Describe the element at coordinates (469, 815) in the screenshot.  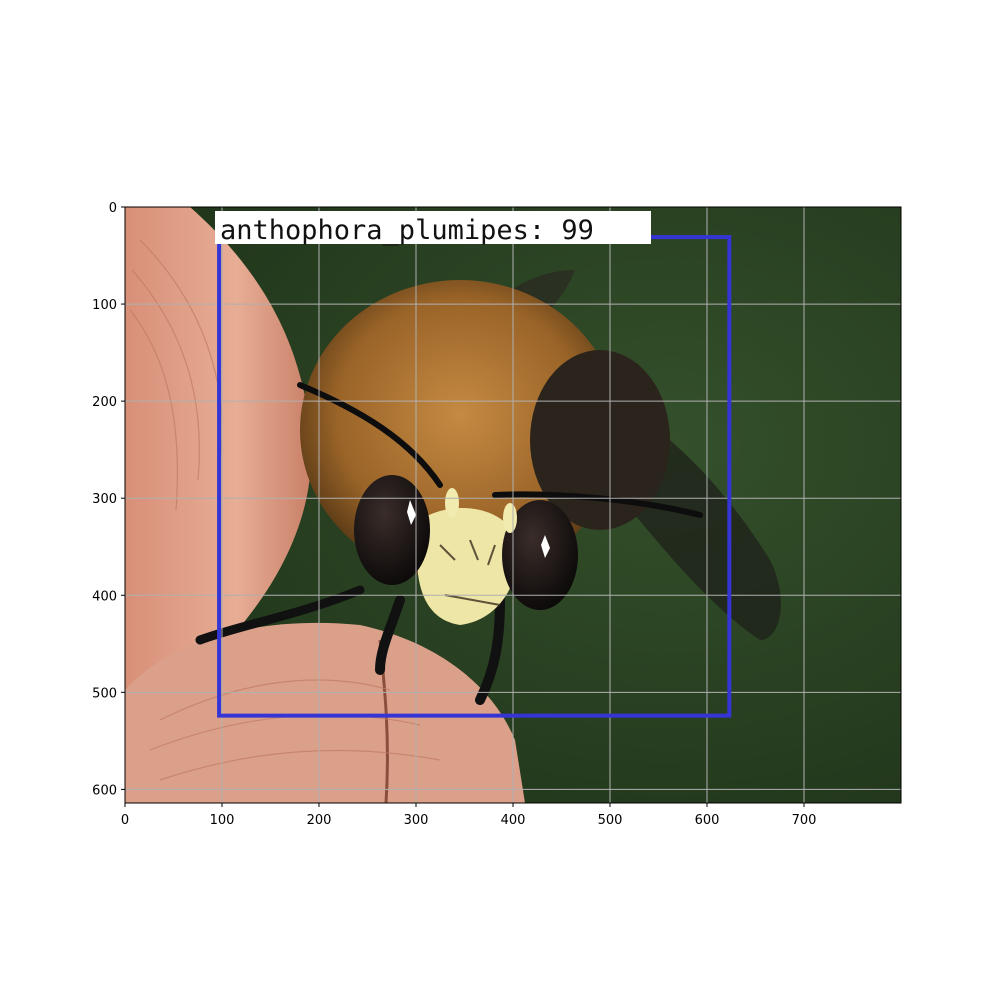
I see `x-axis: 0 100 200 300 400 500 600 700` at that location.